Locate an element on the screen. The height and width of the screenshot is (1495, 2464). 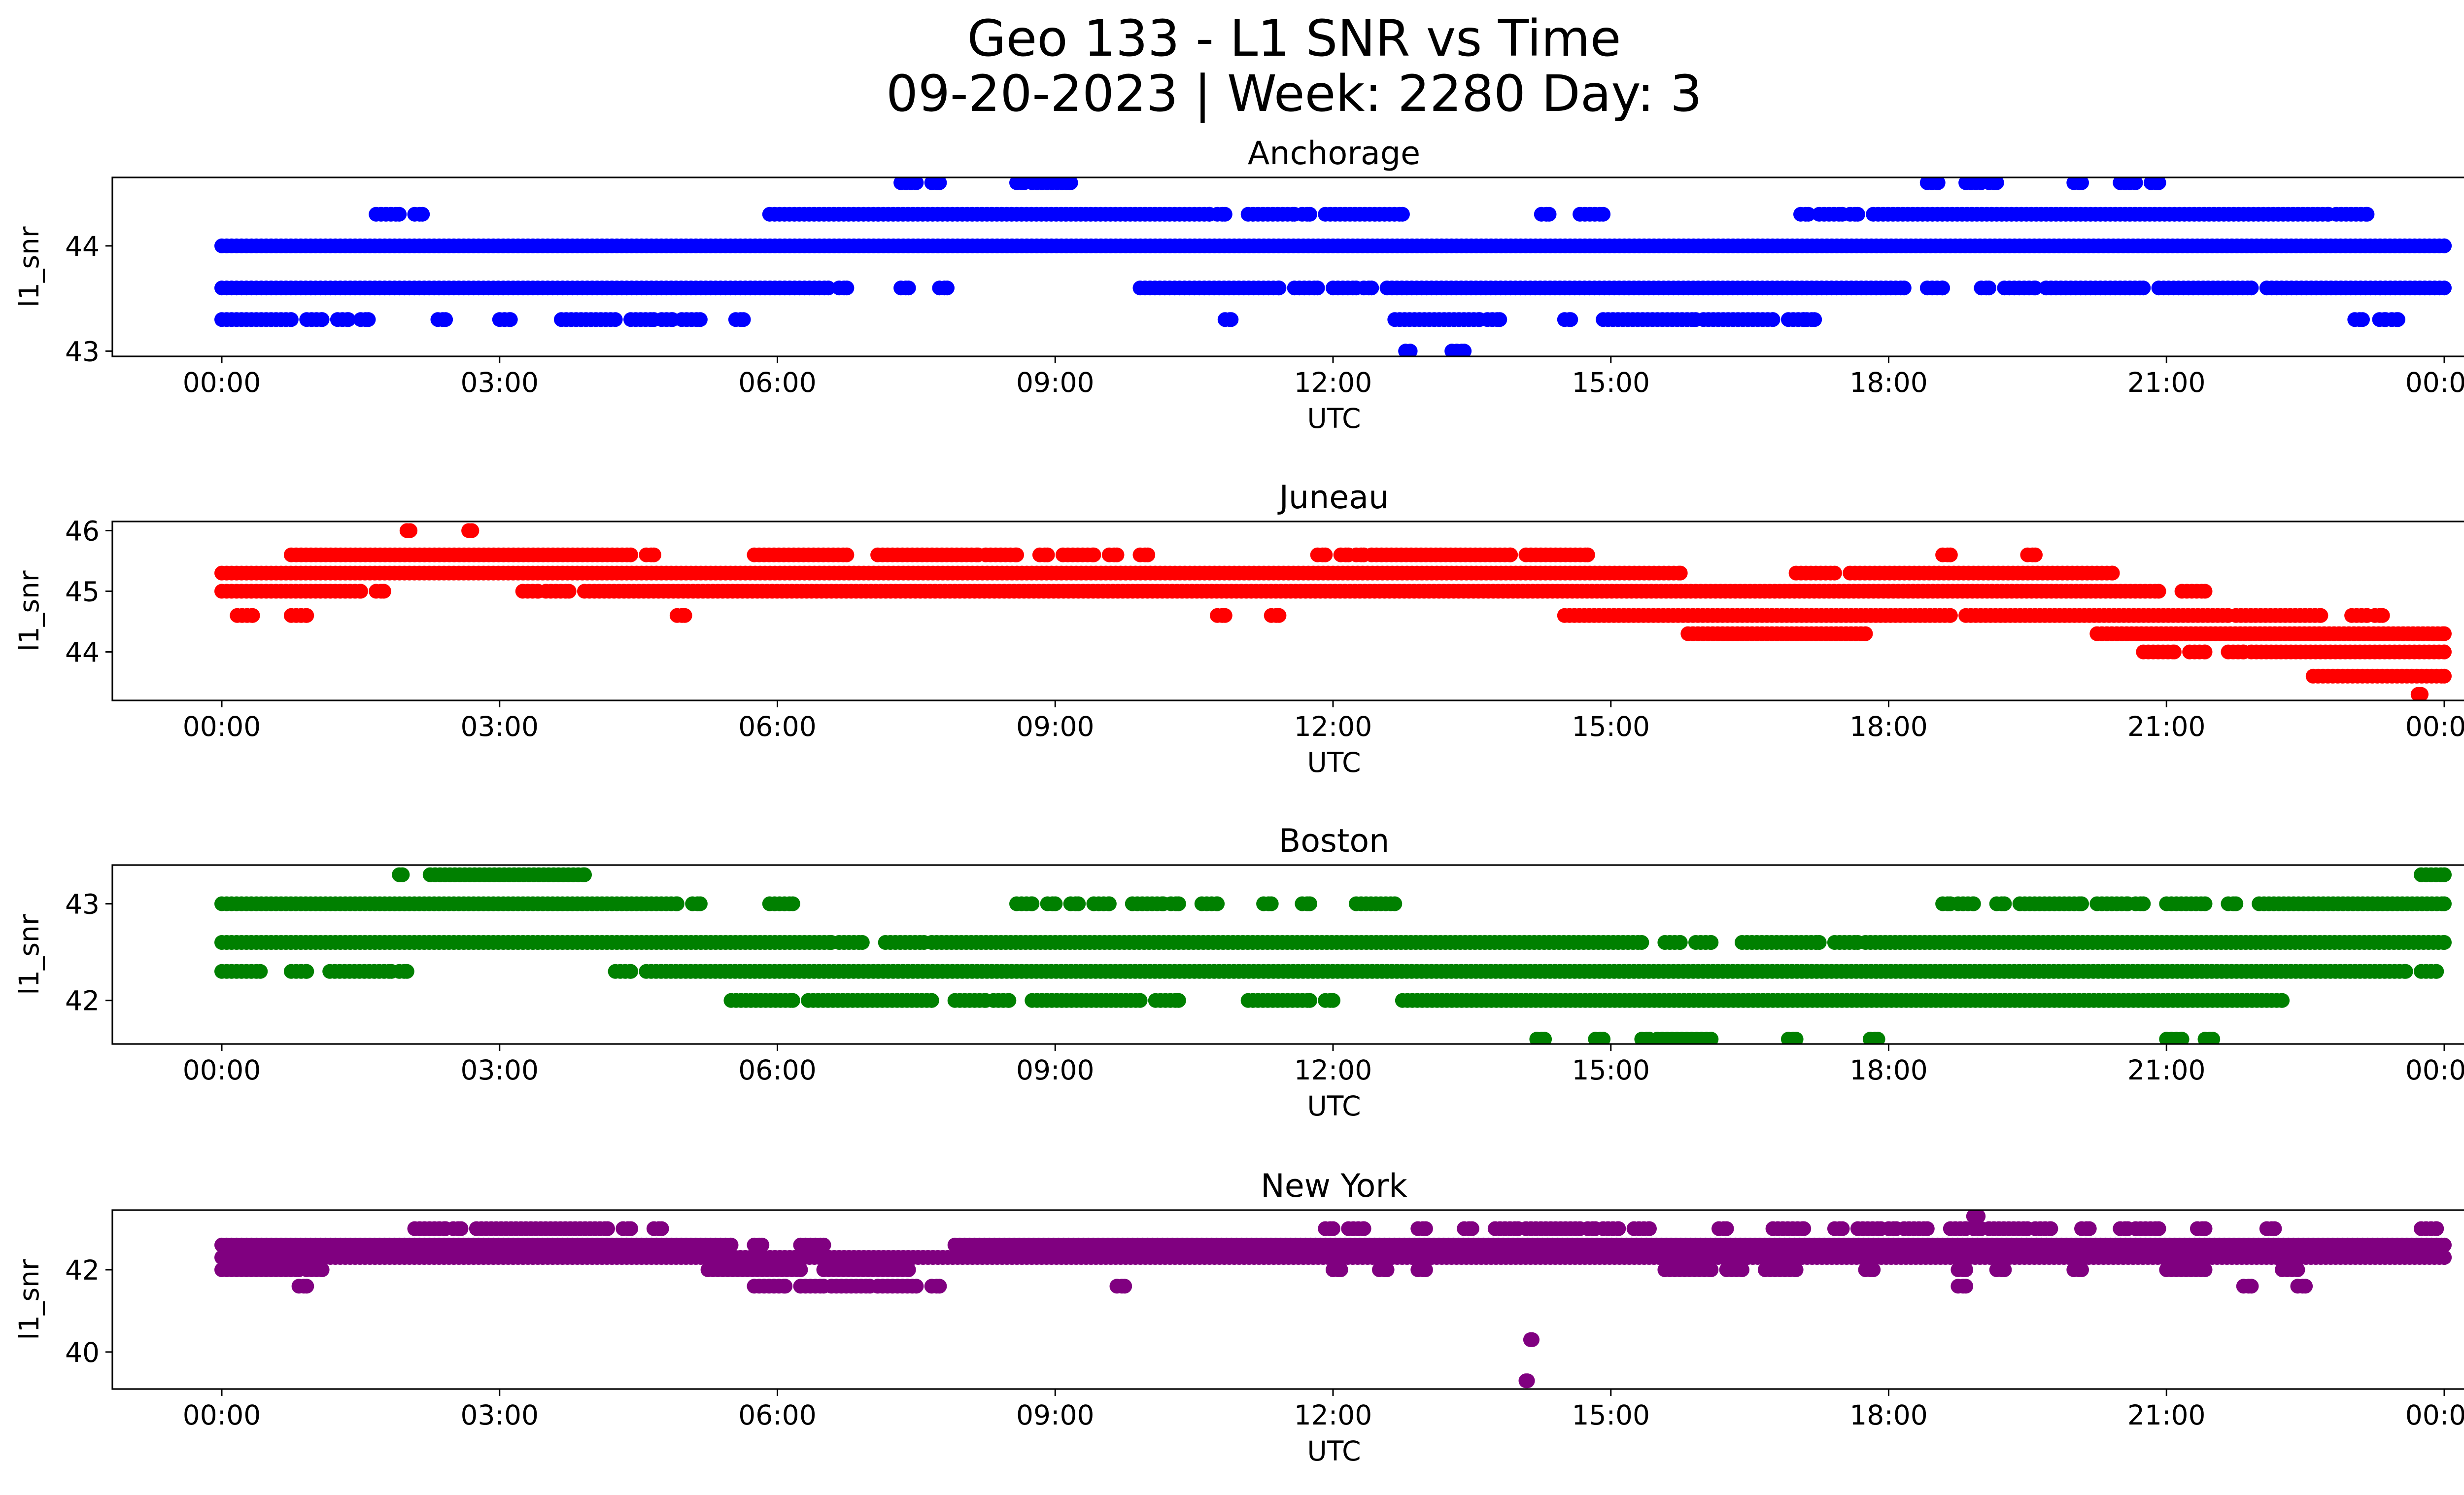
y-tick-label: 44 is located at coordinates (82, 652).